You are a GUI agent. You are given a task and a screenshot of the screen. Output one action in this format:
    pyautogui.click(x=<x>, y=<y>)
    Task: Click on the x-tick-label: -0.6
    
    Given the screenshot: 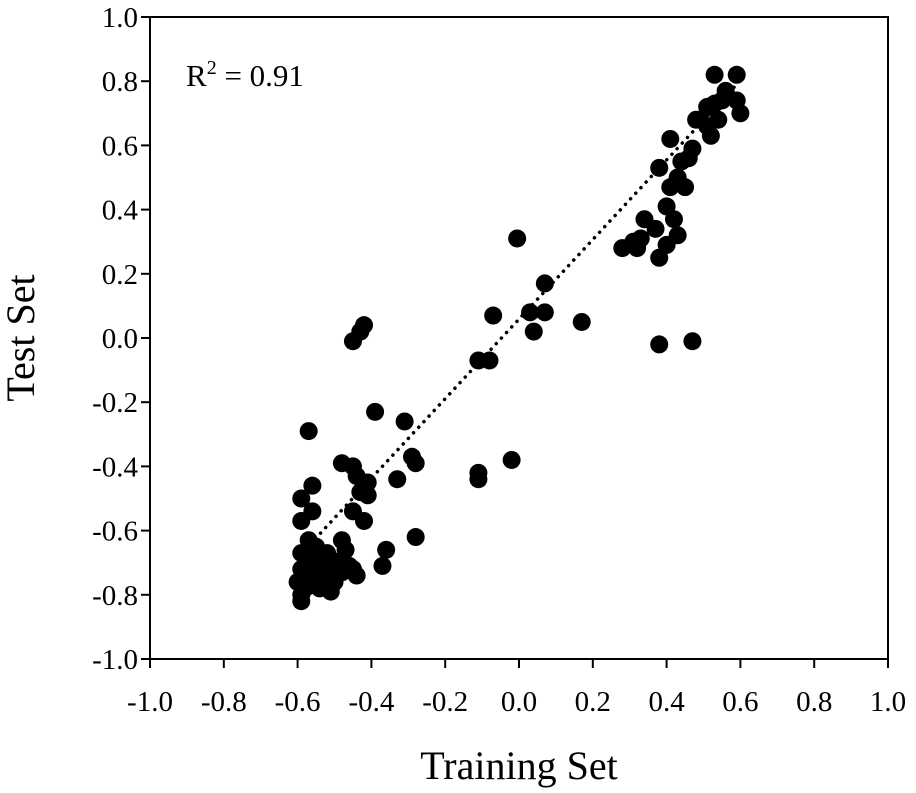 What is the action you would take?
    pyautogui.click(x=298, y=702)
    